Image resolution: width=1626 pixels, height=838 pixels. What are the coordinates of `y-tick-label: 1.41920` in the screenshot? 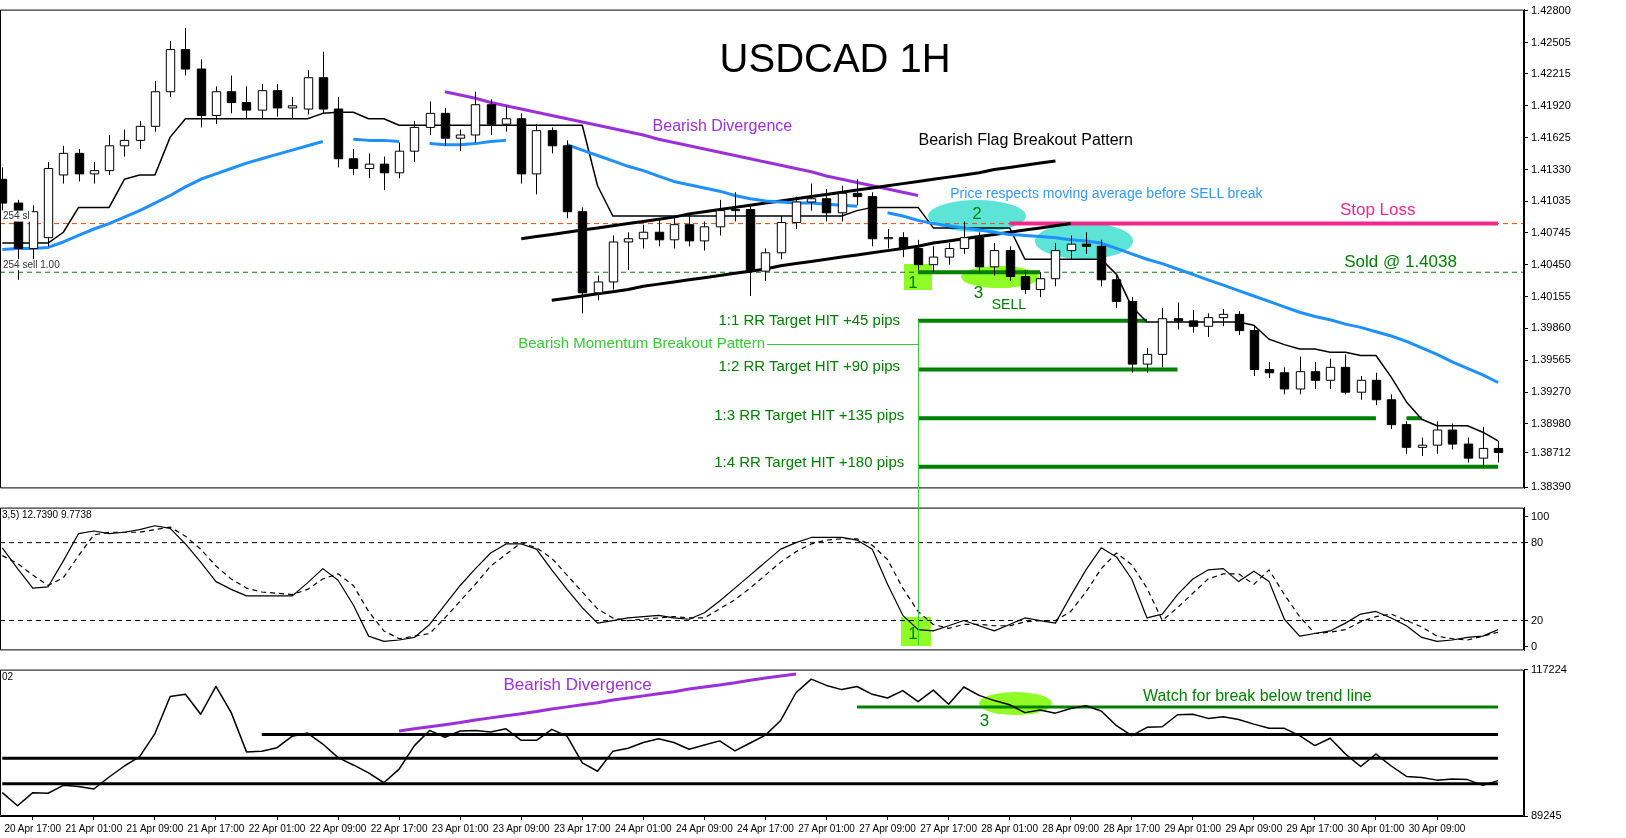 It's located at (1551, 104).